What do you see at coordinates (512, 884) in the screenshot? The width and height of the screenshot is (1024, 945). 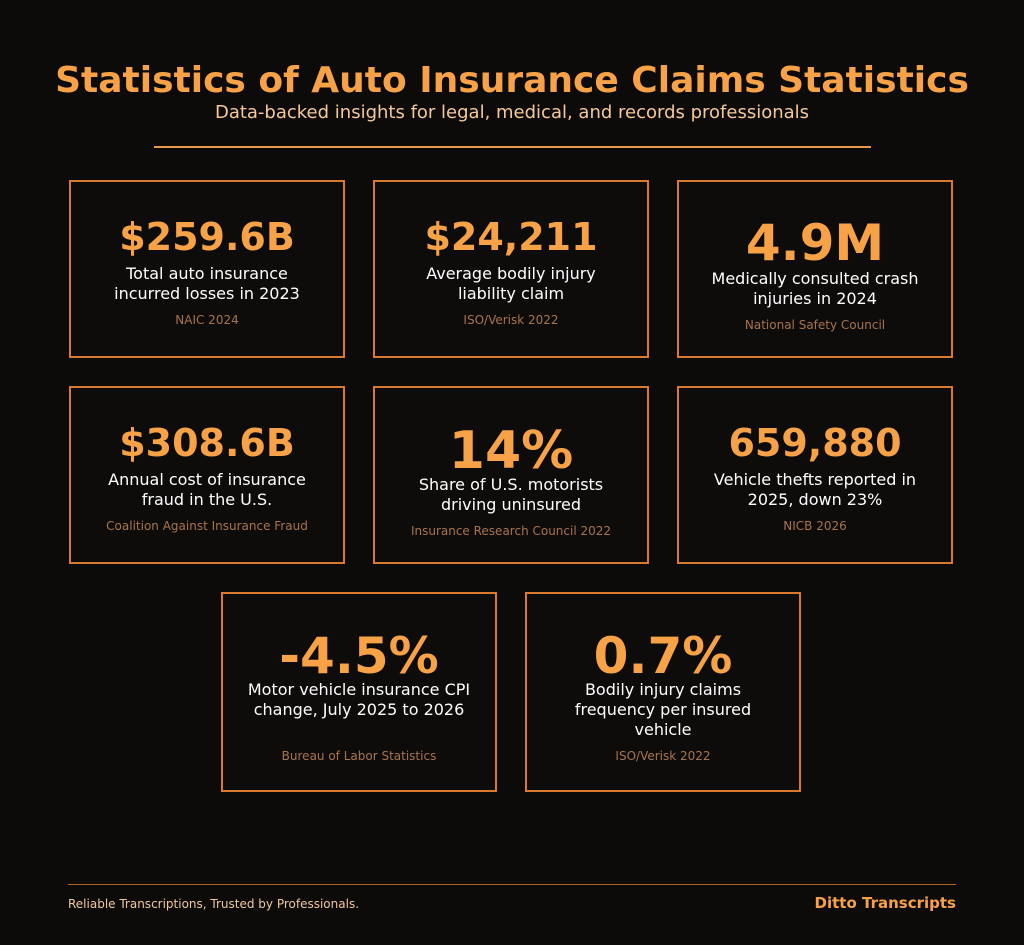 I see `footer-divider` at bounding box center [512, 884].